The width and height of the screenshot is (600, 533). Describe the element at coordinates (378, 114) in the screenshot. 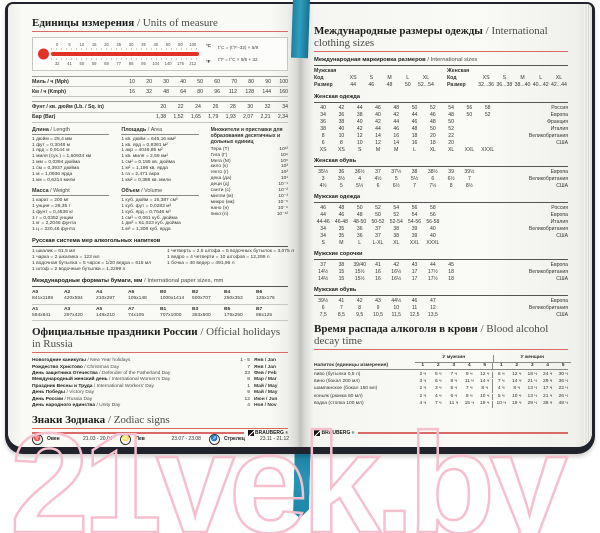

I see `size-cell: 40` at that location.